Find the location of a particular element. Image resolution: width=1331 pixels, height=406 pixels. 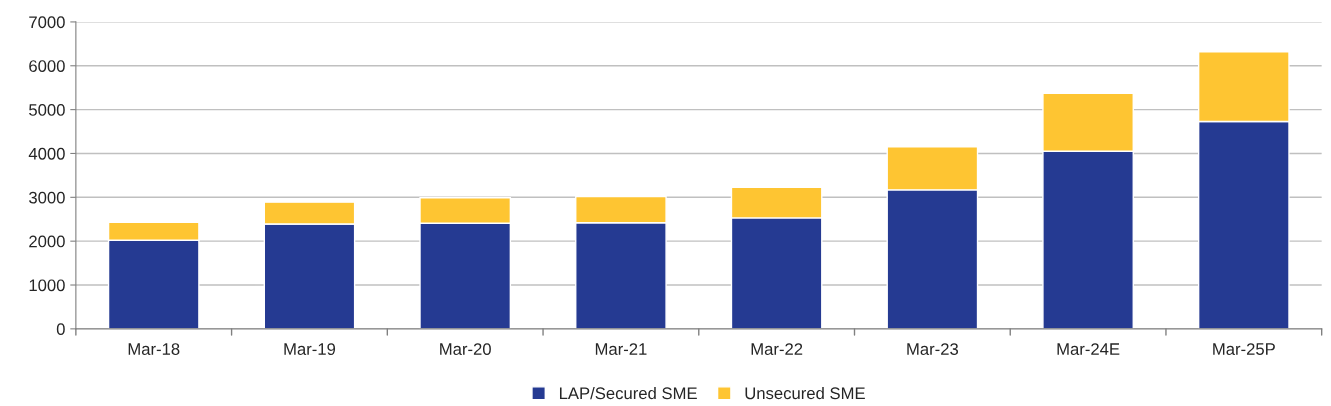

y-tick-label: 7000 is located at coordinates (47, 22).